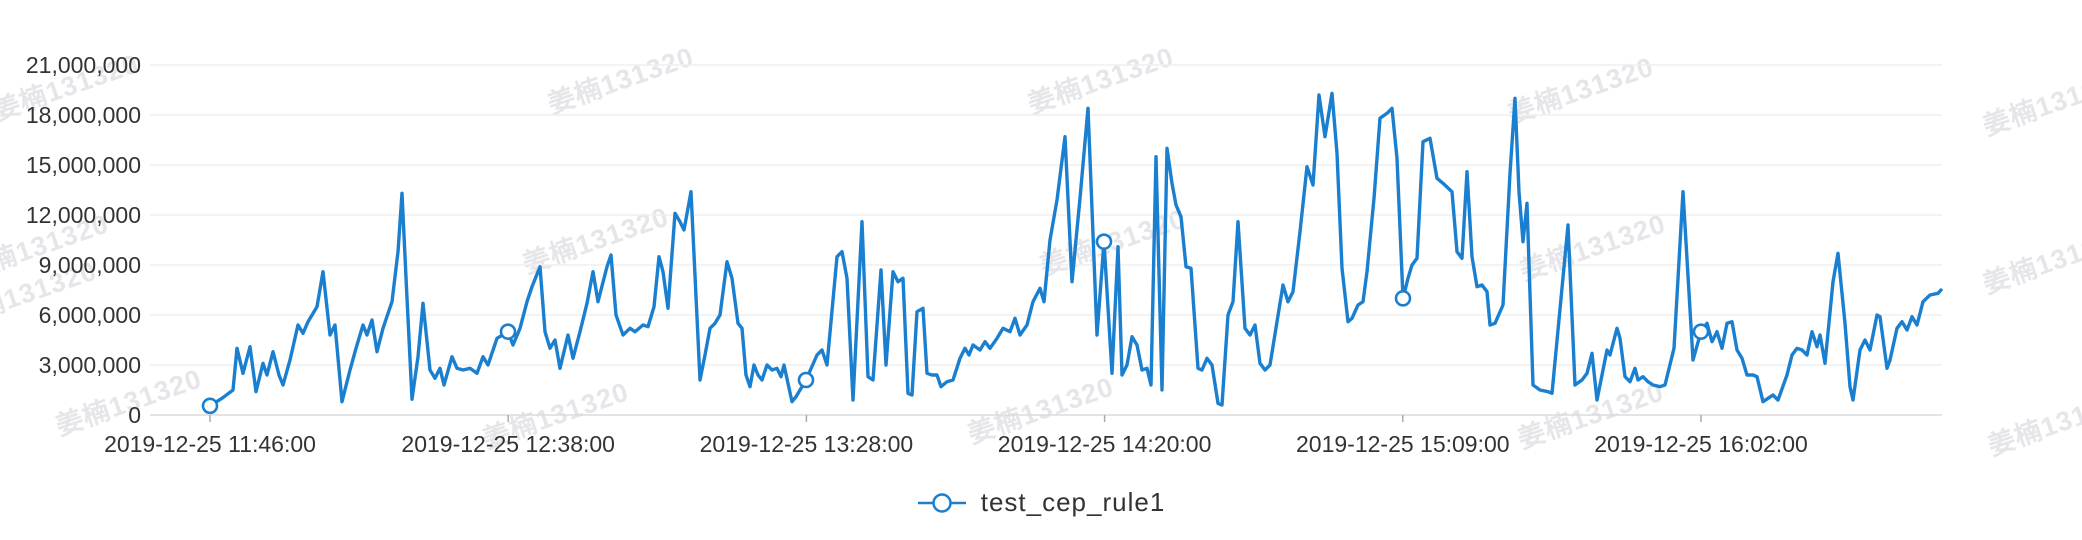  Describe the element at coordinates (508, 444) in the screenshot. I see `x-axis-label: 2019-12-25 12:38:00` at that location.